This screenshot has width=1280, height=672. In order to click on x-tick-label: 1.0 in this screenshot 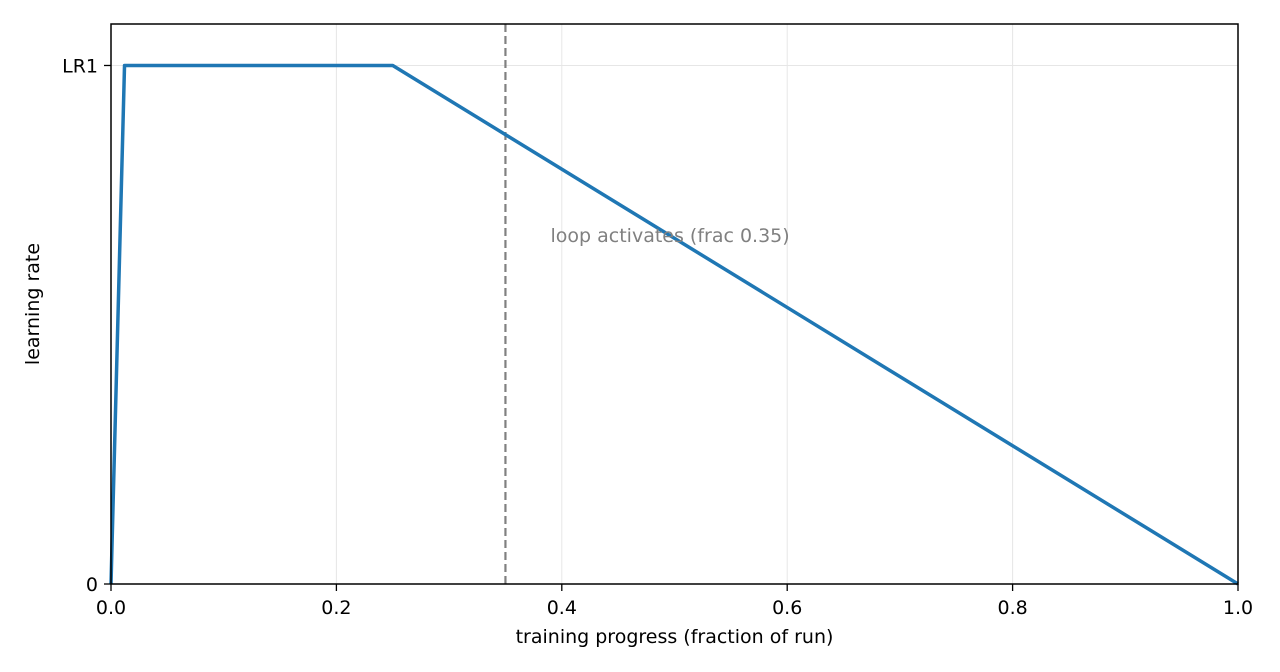, I will do `click(1238, 608)`.